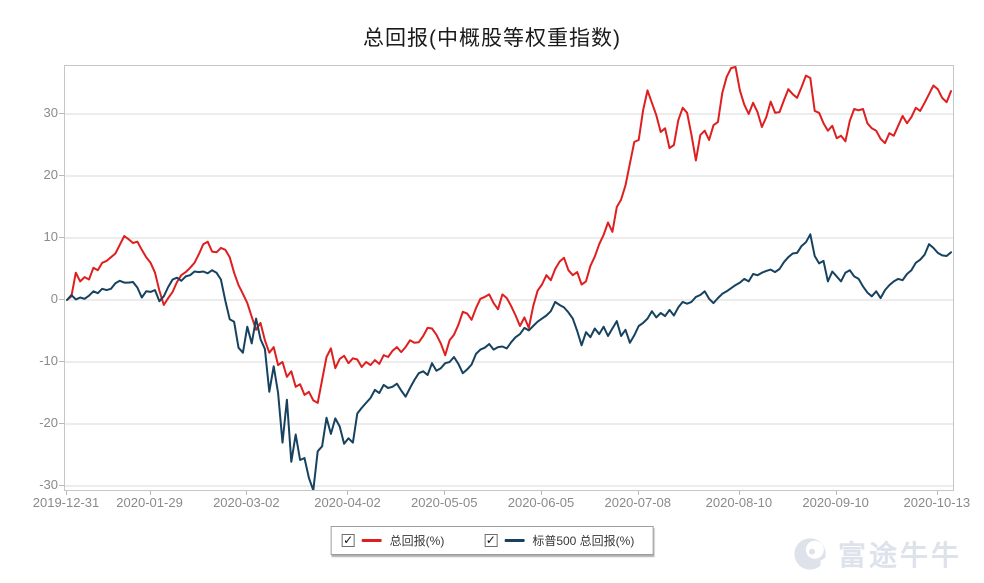  I want to click on y-axis-tick-label: 10, so click(50, 236).